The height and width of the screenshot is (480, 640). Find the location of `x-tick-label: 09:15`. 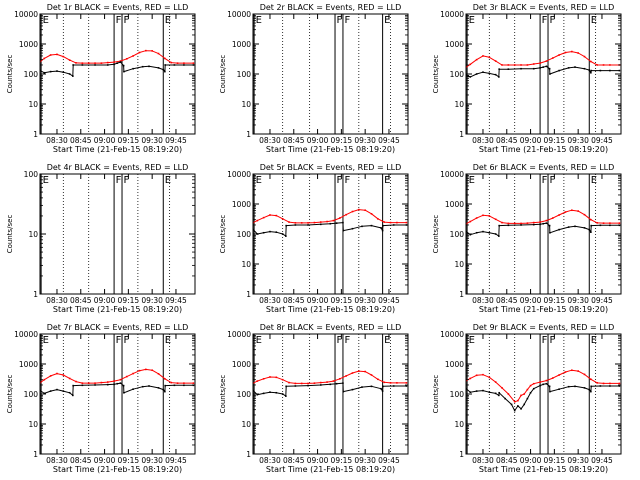

x-tick-label: 09:15 is located at coordinates (342, 300).